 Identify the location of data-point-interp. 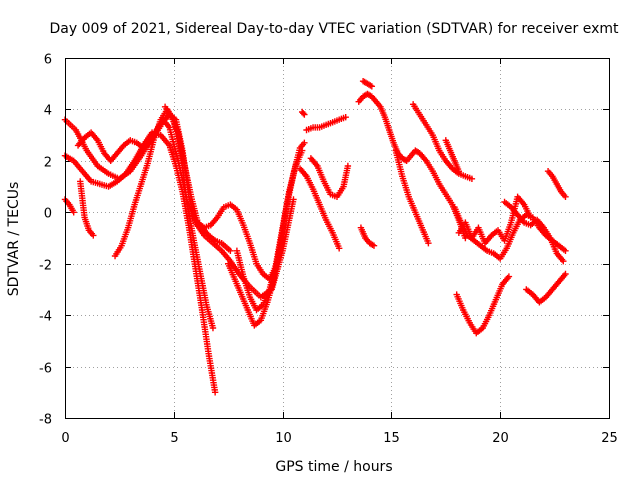
(303, 113).